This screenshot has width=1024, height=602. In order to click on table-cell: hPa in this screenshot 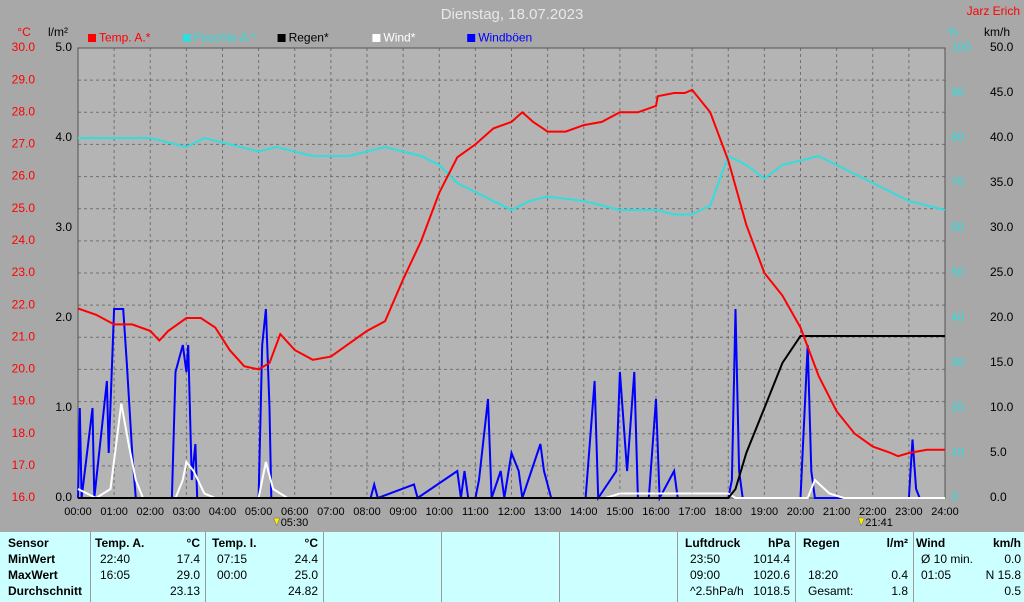, I will do `click(778, 543)`.